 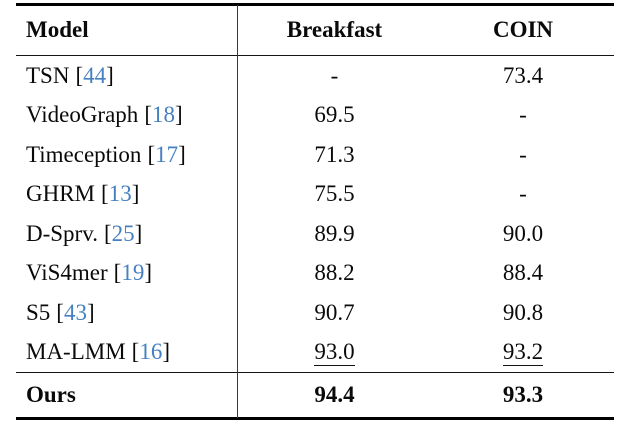 I want to click on column-divider, so click(x=238, y=211).